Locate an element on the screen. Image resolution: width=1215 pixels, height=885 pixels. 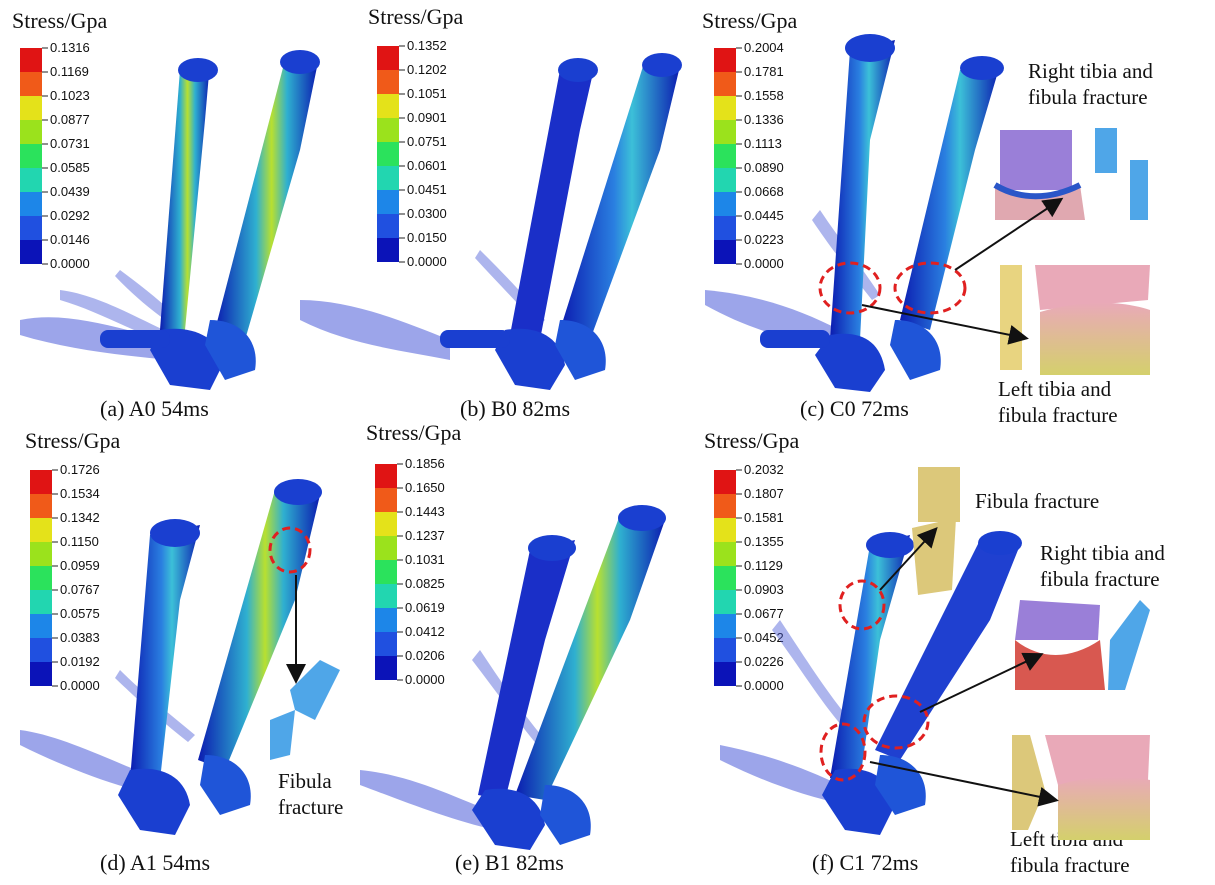
colorbar-tick-label: 0.0668 is located at coordinates (764, 191).